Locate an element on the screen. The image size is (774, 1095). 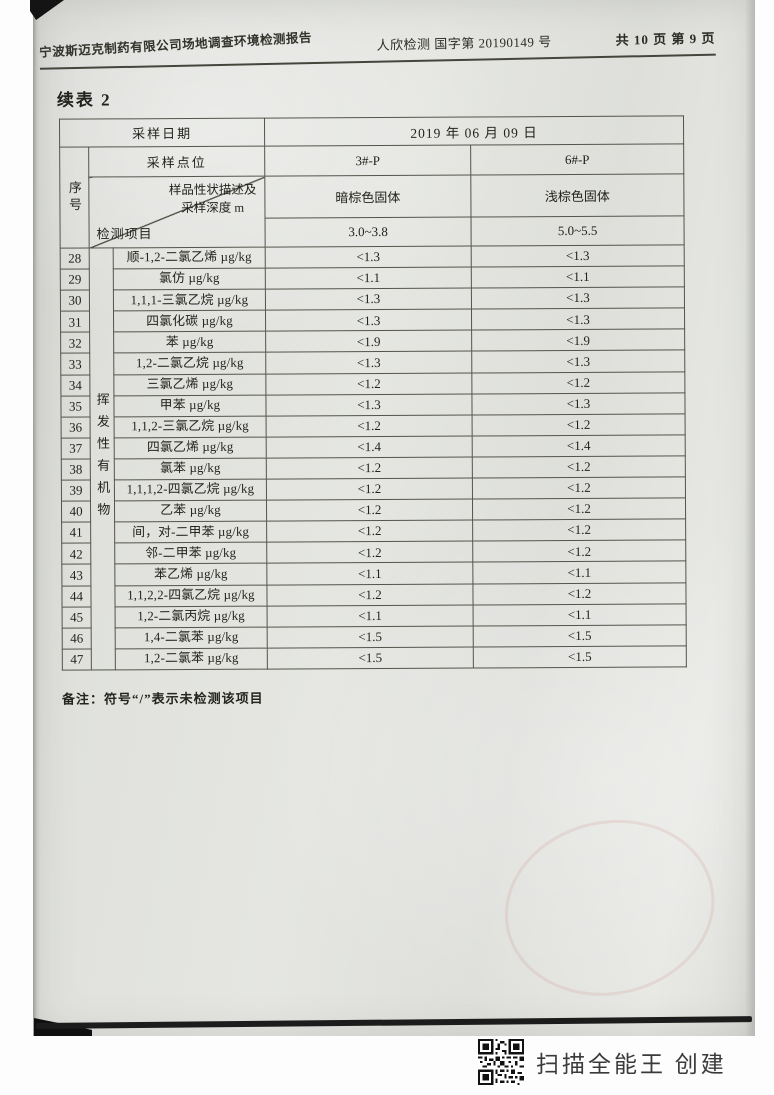
row-number: 45 is located at coordinates (77, 617).